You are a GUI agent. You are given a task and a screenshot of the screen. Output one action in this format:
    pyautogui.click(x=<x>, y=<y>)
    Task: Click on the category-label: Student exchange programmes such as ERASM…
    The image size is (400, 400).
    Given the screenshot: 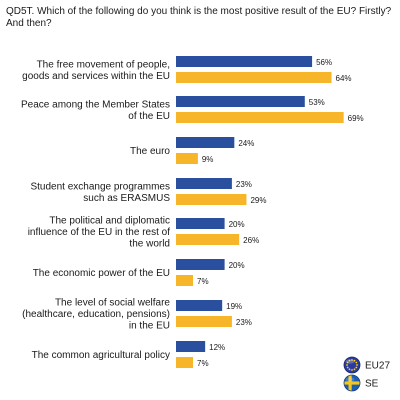 What is the action you would take?
    pyautogui.click(x=100, y=192)
    